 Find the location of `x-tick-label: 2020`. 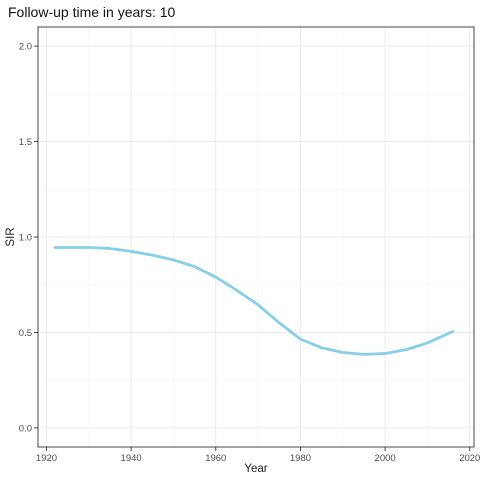

x-tick-label: 2020 is located at coordinates (469, 458).